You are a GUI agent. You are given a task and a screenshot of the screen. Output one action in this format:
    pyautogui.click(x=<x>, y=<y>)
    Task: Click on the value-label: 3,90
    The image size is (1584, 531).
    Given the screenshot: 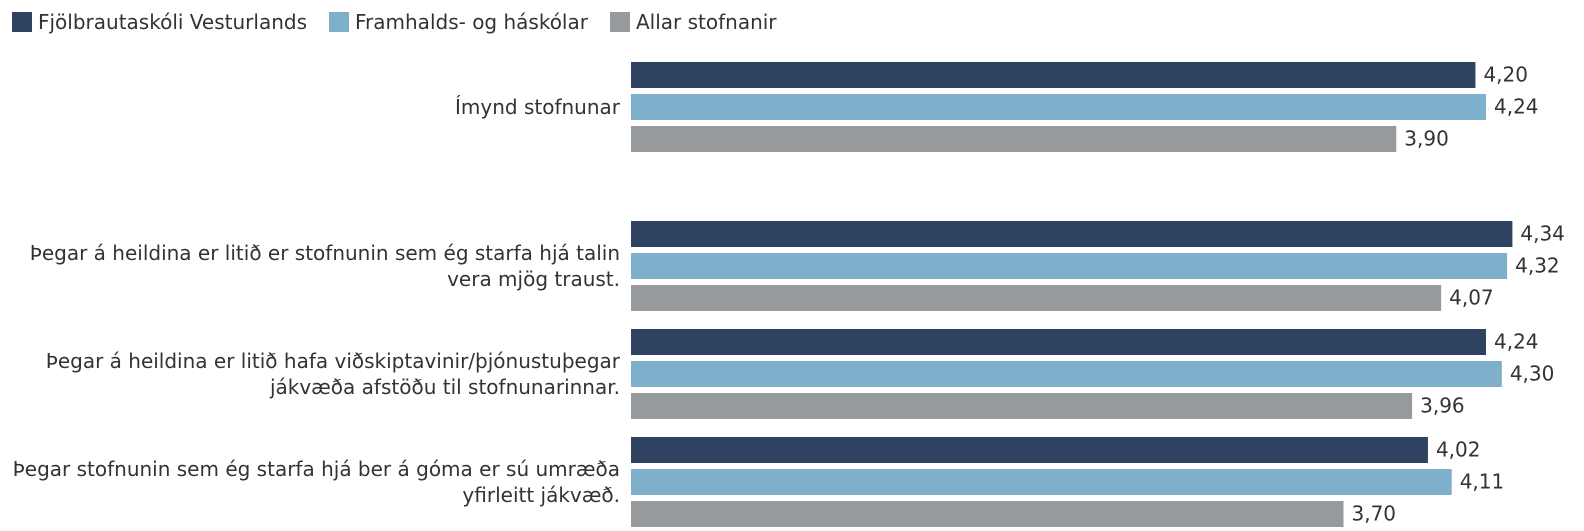 What is the action you would take?
    pyautogui.click(x=1426, y=139)
    